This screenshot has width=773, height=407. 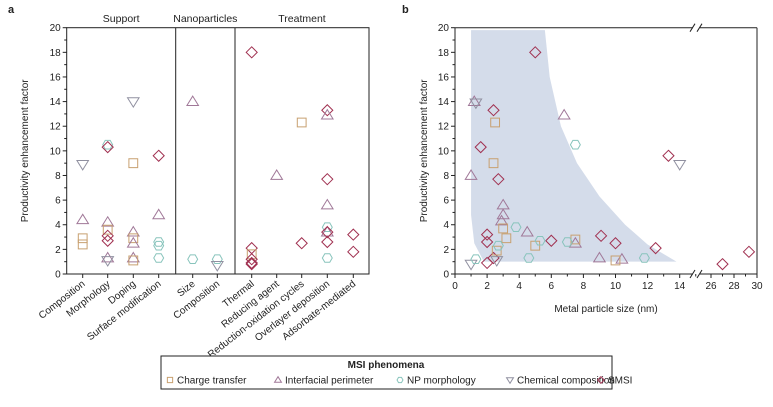 I want to click on legend-marker-np, so click(x=400, y=380).